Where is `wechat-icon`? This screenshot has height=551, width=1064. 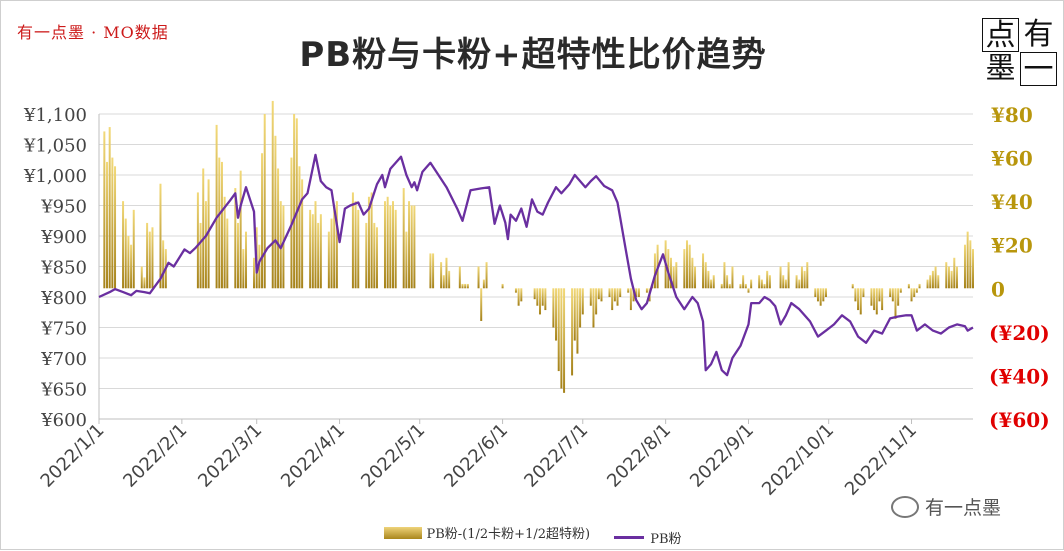 wechat-icon is located at coordinates (905, 506).